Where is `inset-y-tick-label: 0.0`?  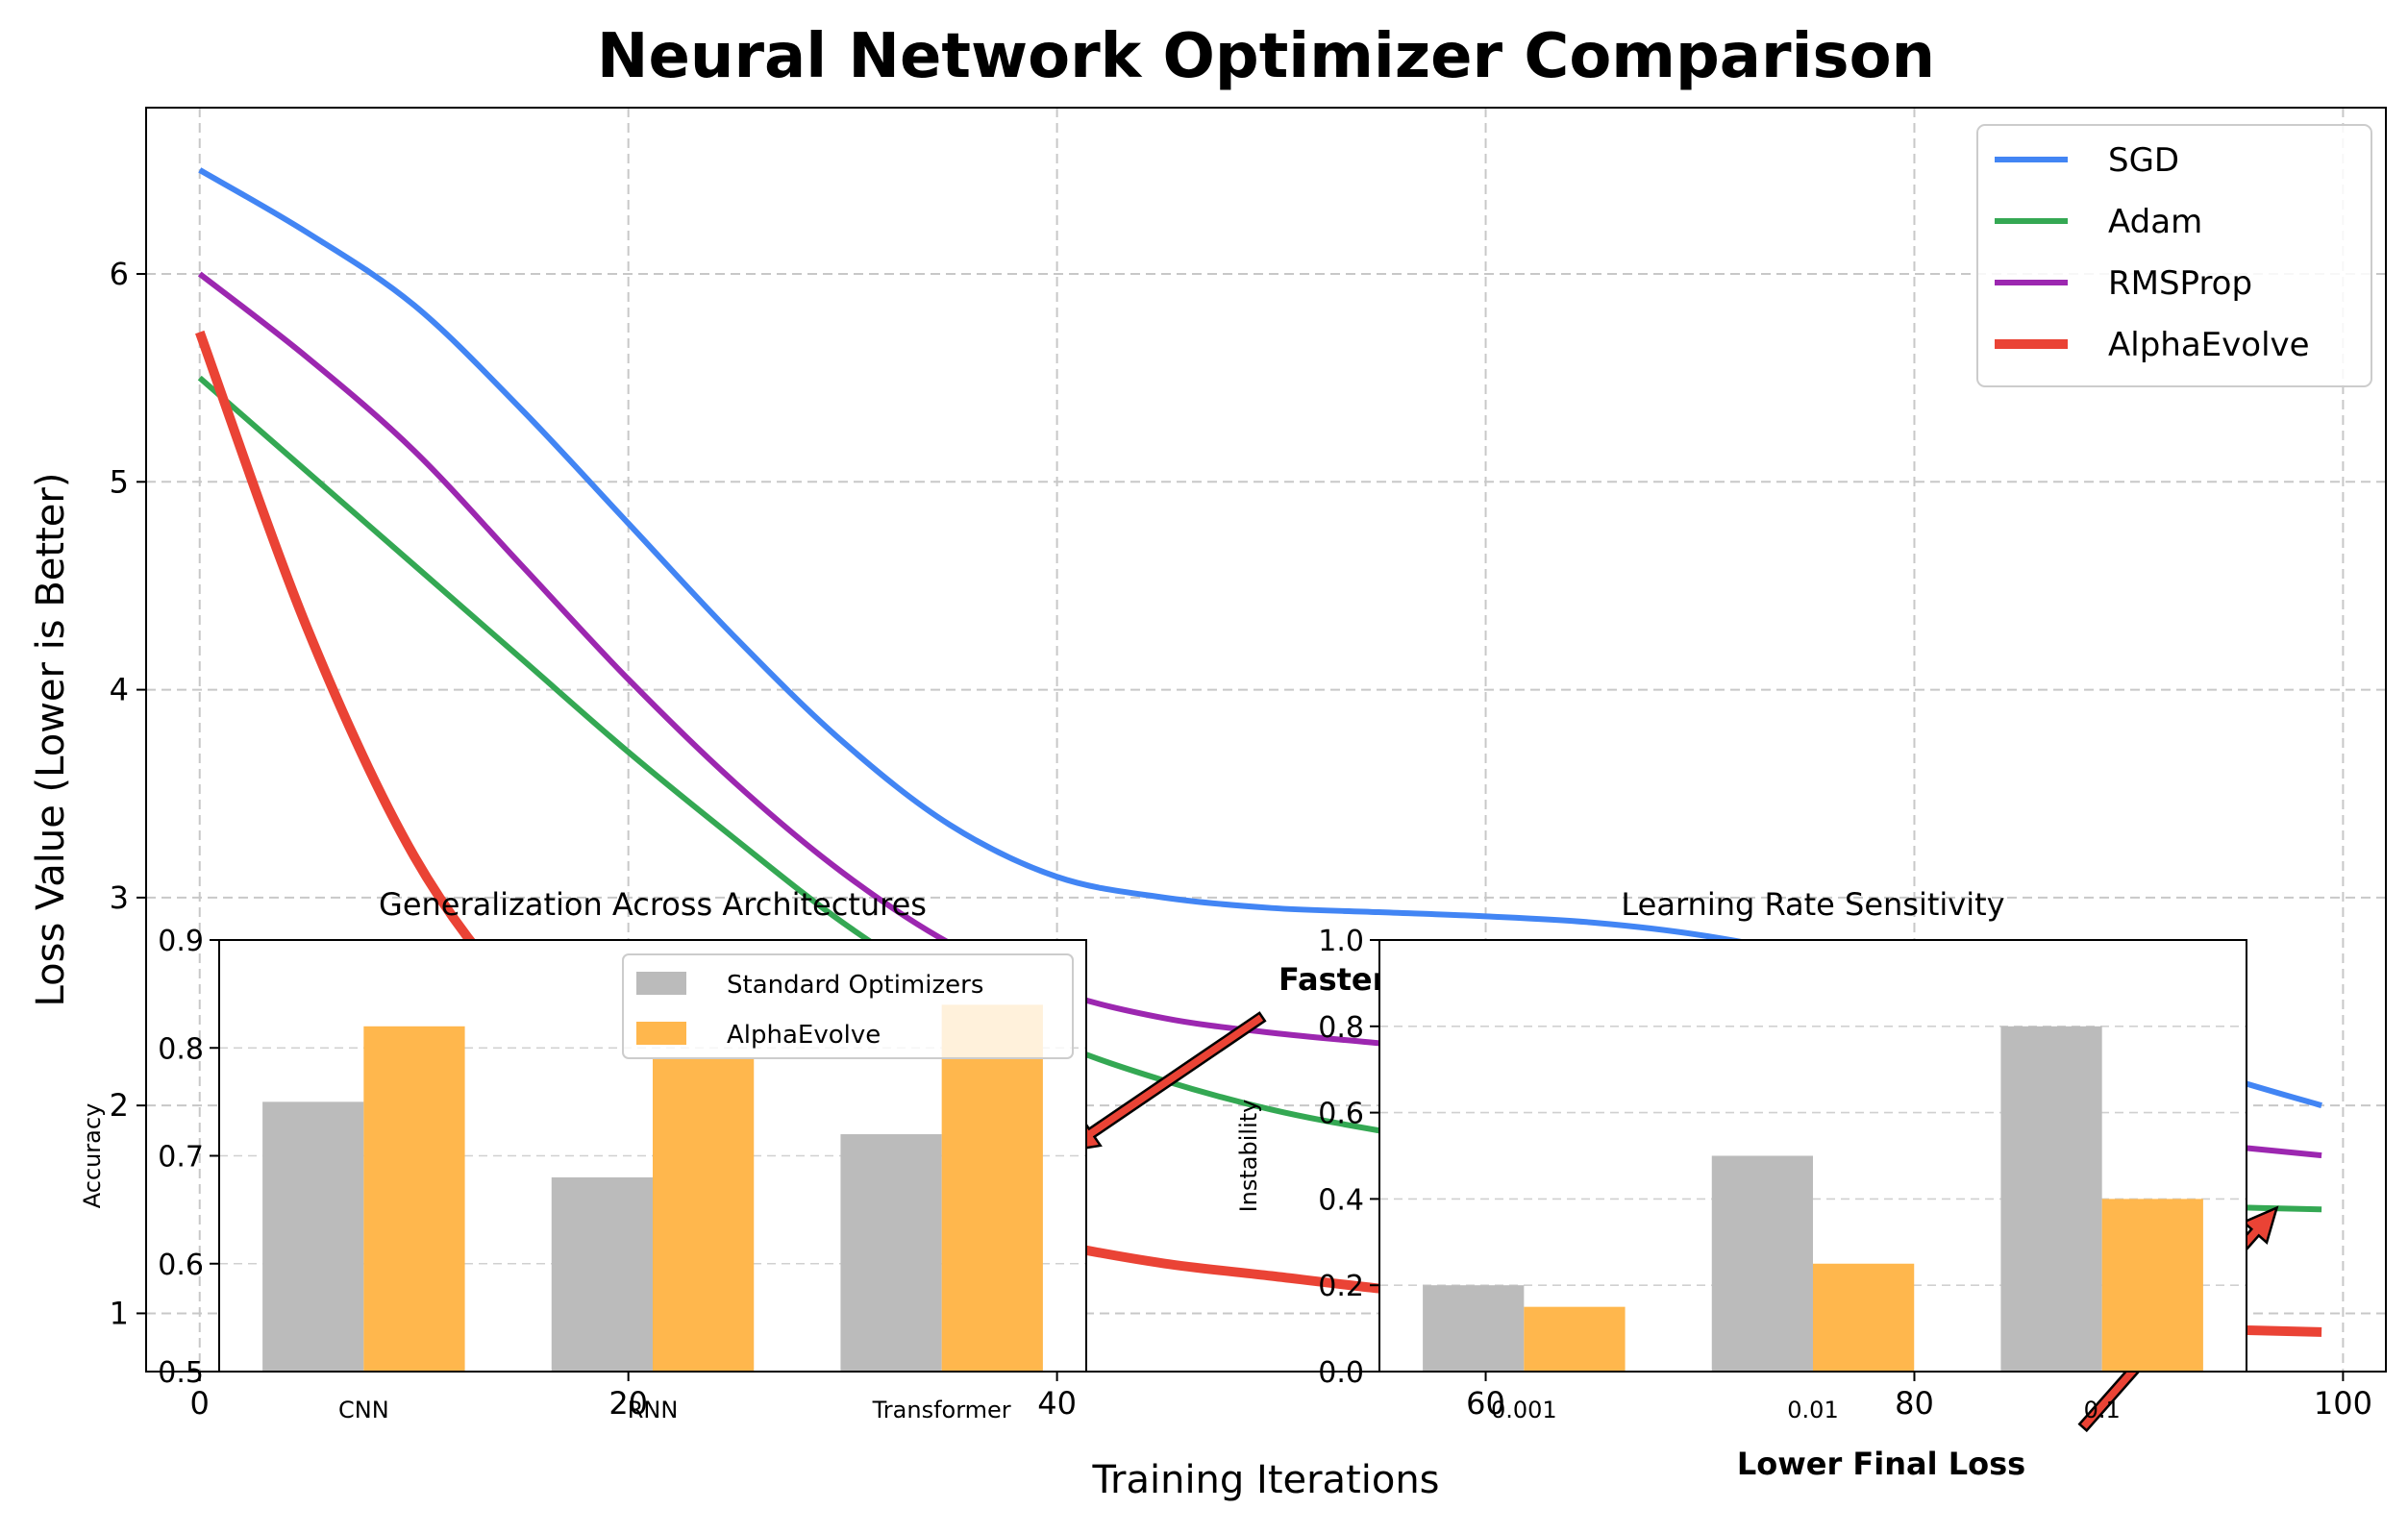
inset-y-tick-label: 0.0 is located at coordinates (1341, 1373).